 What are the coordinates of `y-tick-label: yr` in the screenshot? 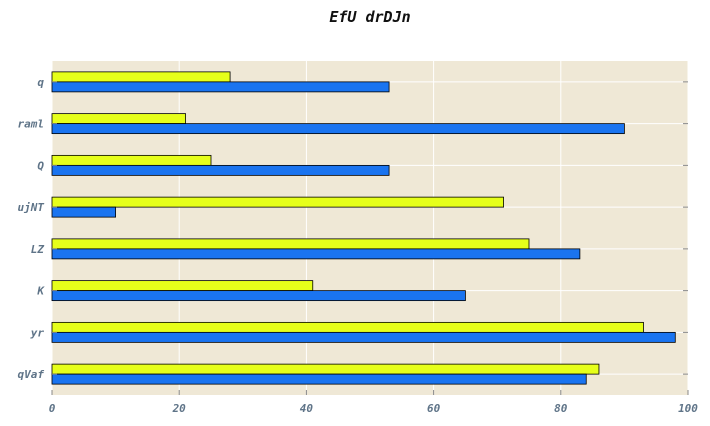 It's located at (37, 332).